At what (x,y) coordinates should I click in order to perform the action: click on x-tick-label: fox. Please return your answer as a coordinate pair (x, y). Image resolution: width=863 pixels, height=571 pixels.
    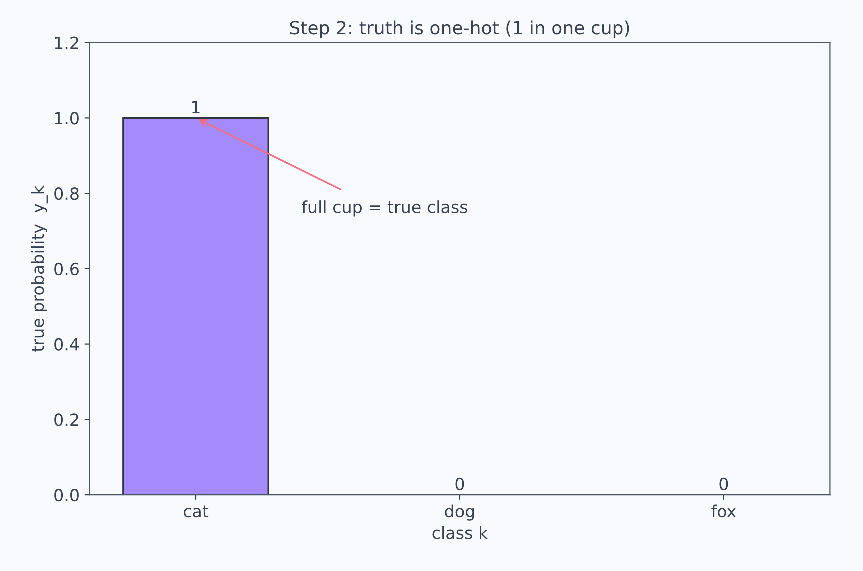
    Looking at the image, I should click on (724, 511).